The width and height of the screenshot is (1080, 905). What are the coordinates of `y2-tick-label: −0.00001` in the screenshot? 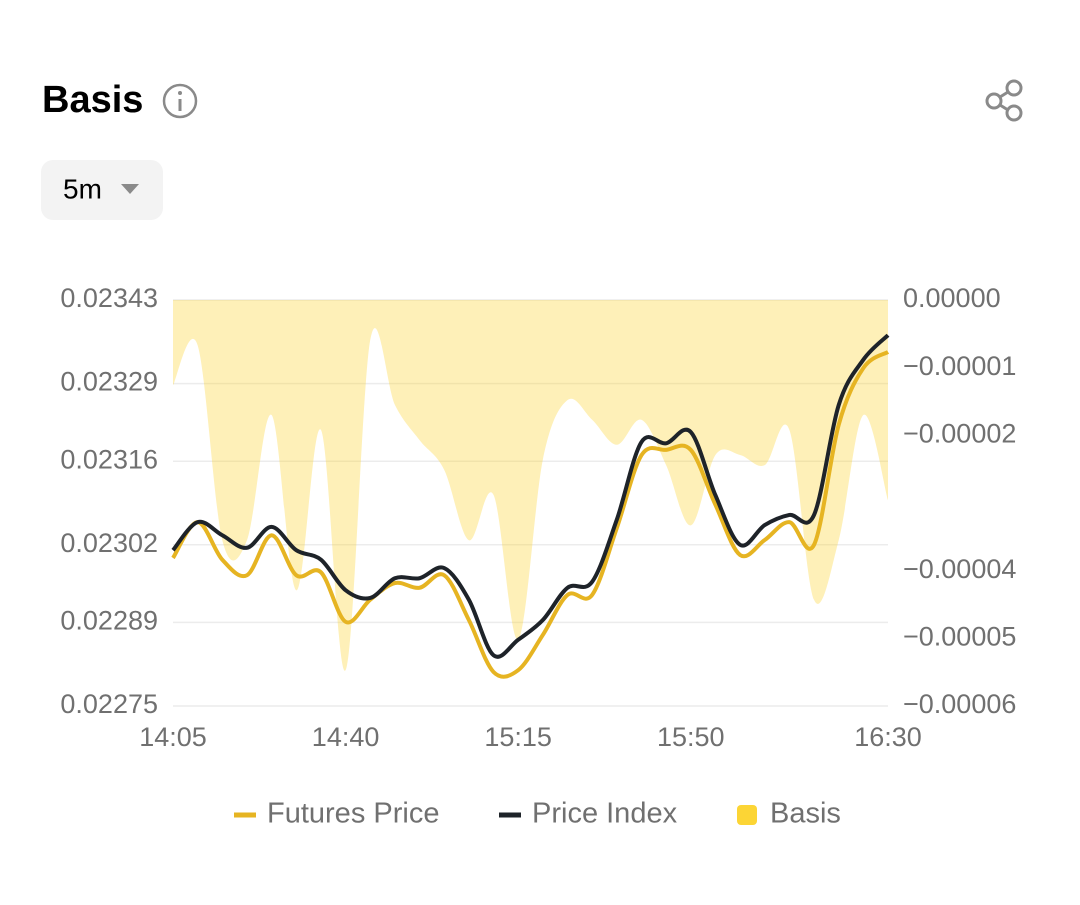 It's located at (959, 366).